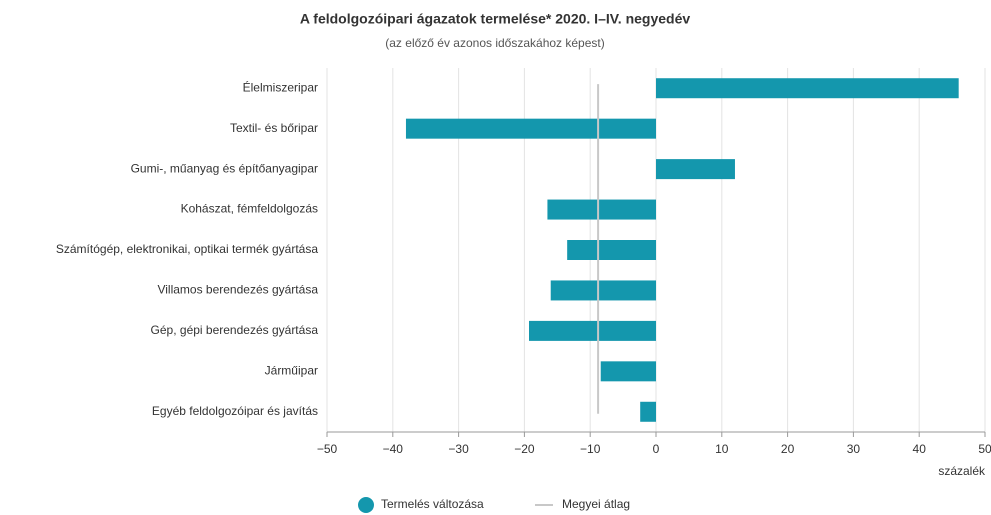 This screenshot has height=515, width=991. Describe the element at coordinates (224, 168) in the screenshot. I see `y-tick-label: Gumi-, műanyag és építőanyagipar` at that location.